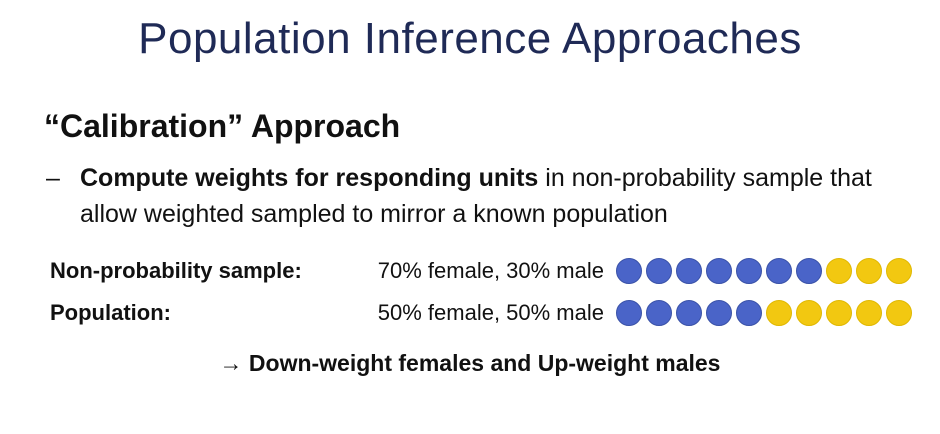  I want to click on sample-dots, so click(764, 271).